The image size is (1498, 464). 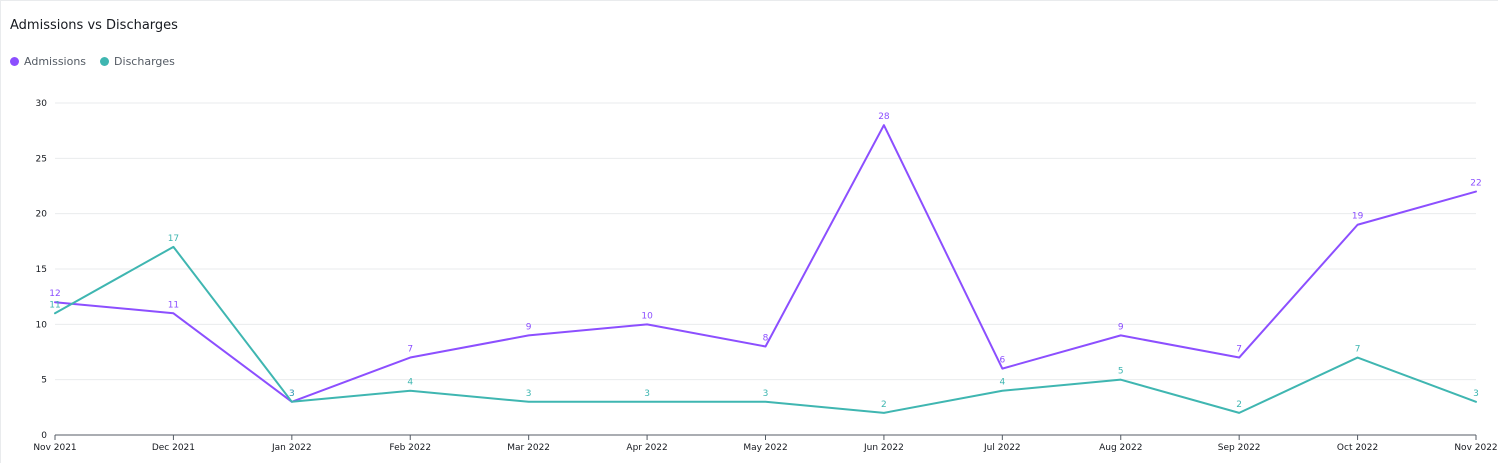 What do you see at coordinates (94, 25) in the screenshot?
I see `chart-title: Admissions vs Discharges` at bounding box center [94, 25].